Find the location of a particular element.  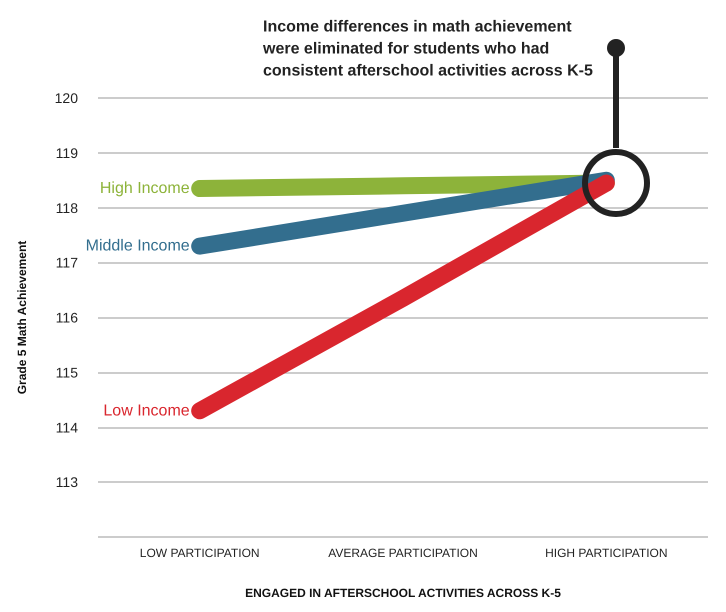

series-label: Middle Income is located at coordinates (138, 246).